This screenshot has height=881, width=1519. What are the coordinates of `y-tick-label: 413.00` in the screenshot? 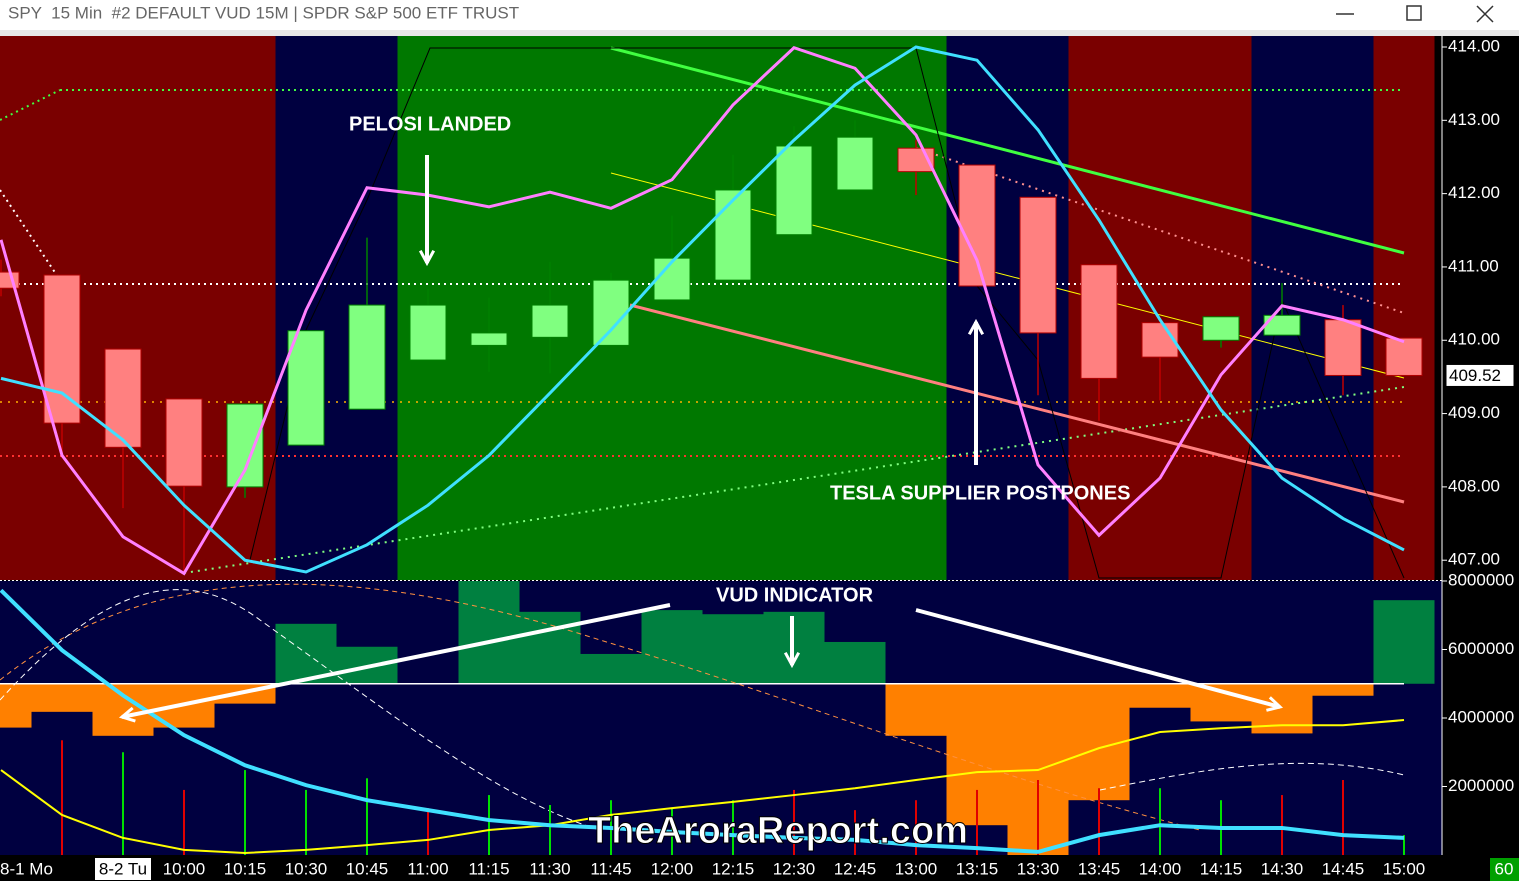 It's located at (1474, 119).